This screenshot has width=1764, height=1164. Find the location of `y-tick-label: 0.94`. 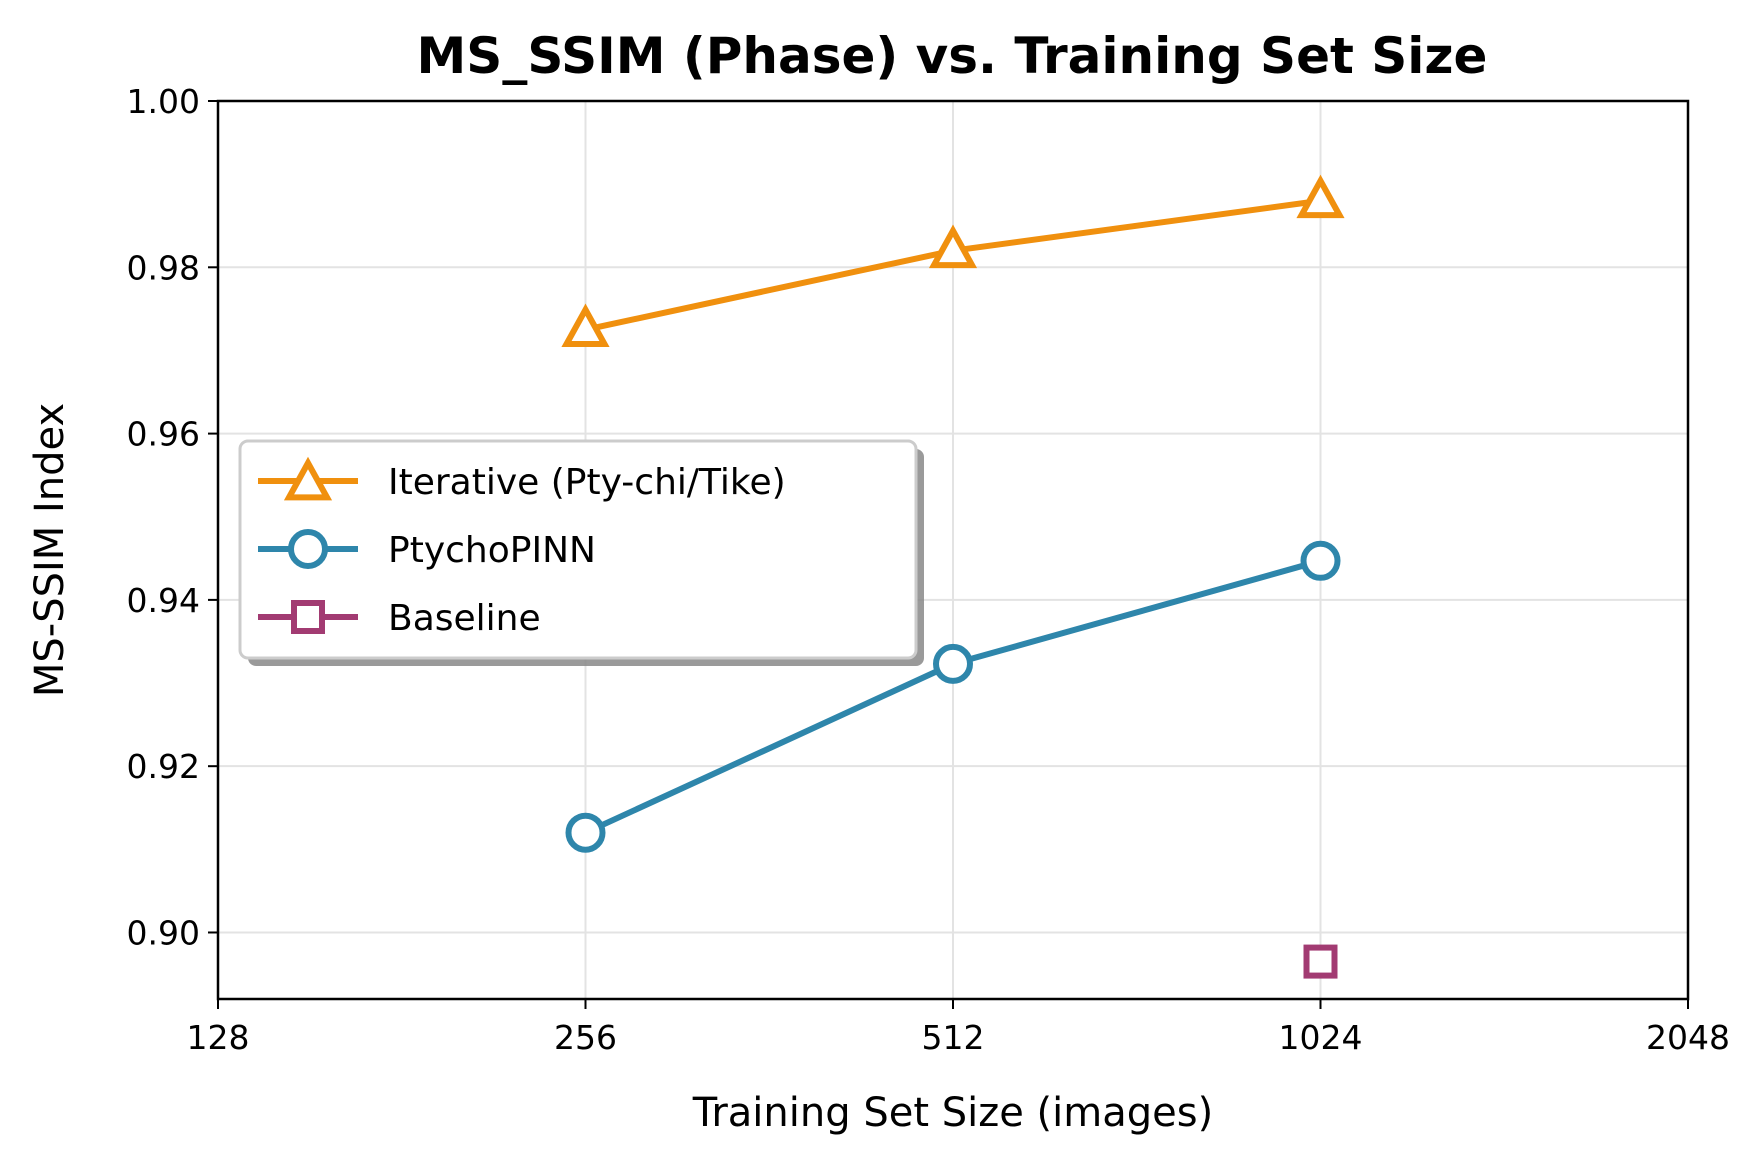

y-tick-label: 0.94 is located at coordinates (163, 600).